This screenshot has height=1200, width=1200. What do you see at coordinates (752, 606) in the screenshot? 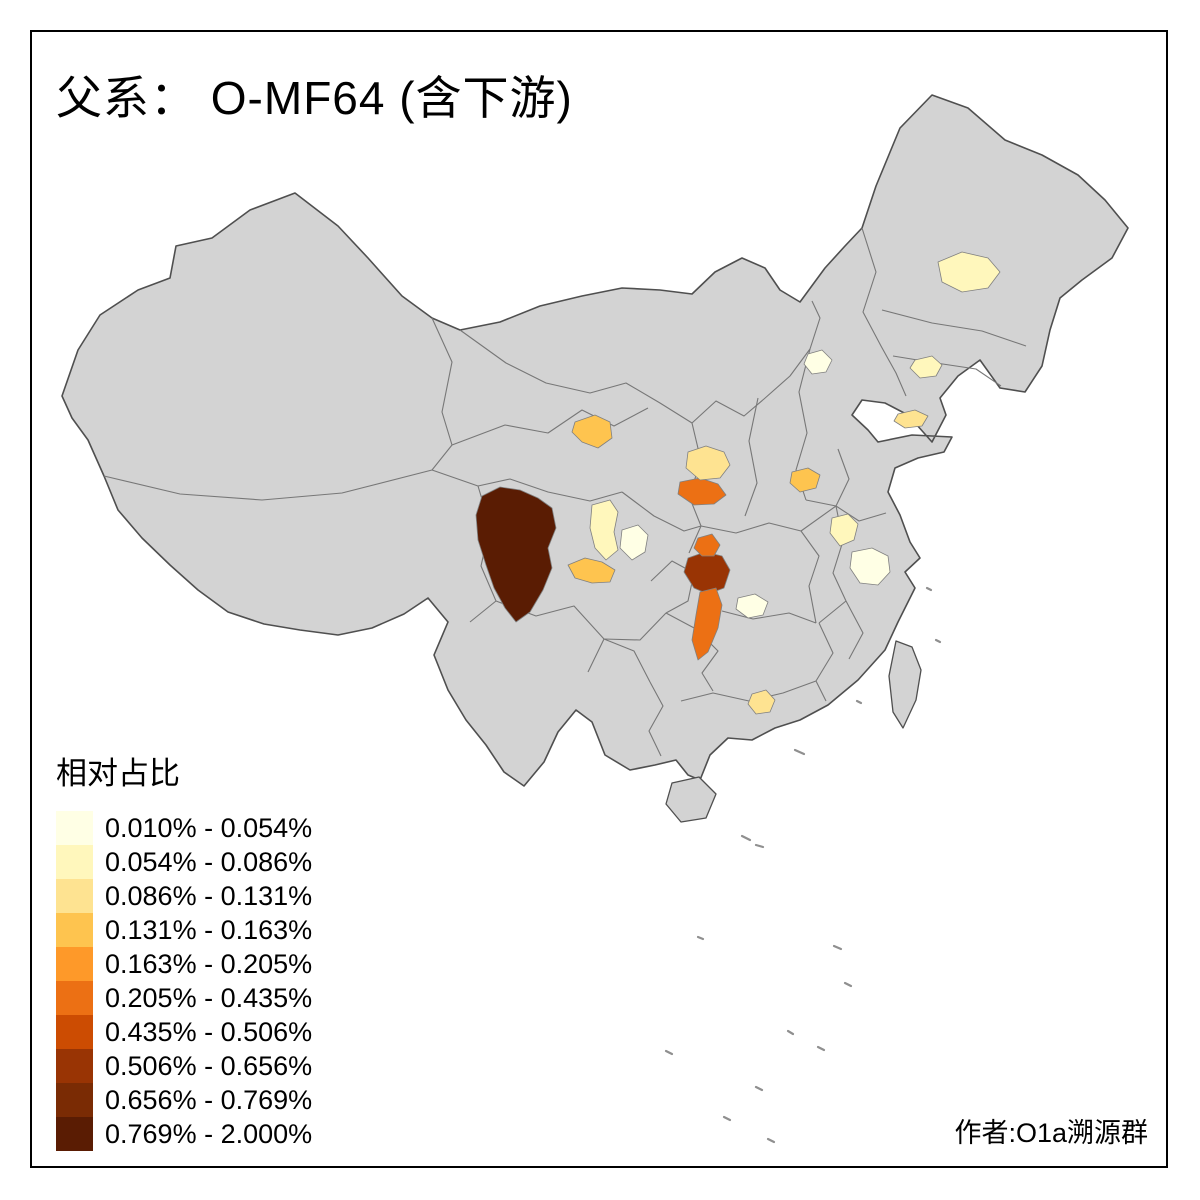
I see `region-north-hunan` at bounding box center [752, 606].